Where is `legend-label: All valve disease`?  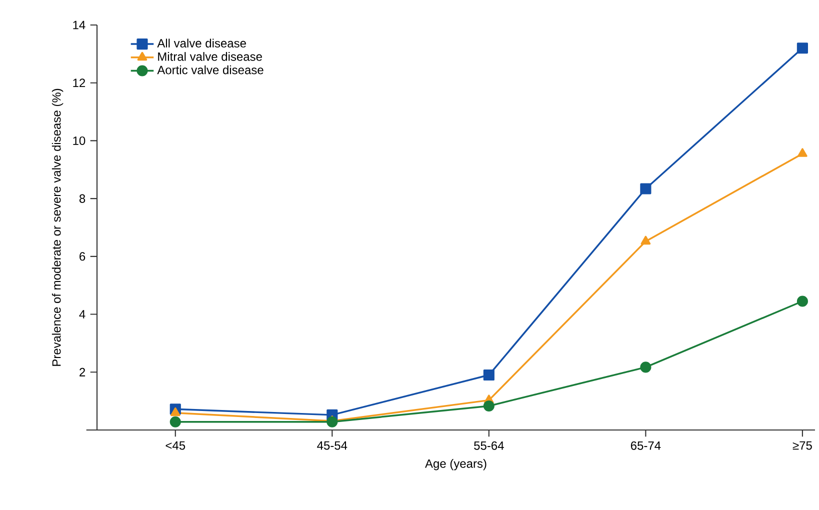 legend-label: All valve disease is located at coordinates (201, 43).